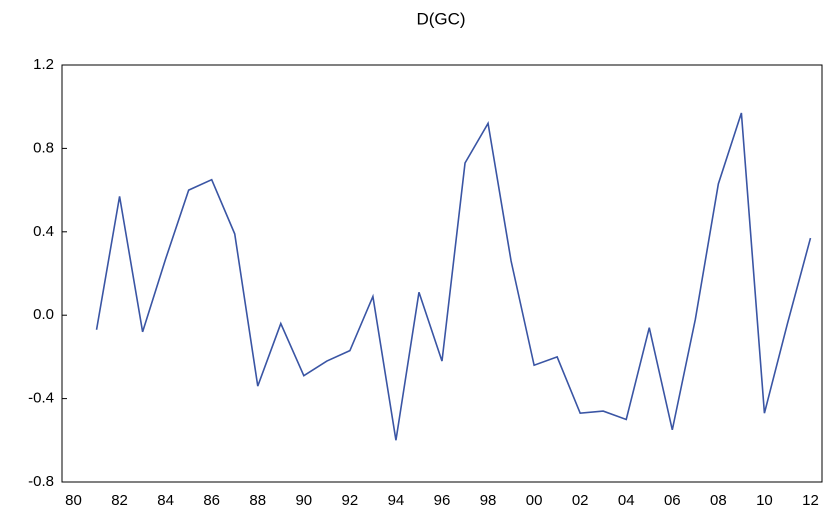  What do you see at coordinates (165, 500) in the screenshot?
I see `x-tick-label: 84` at bounding box center [165, 500].